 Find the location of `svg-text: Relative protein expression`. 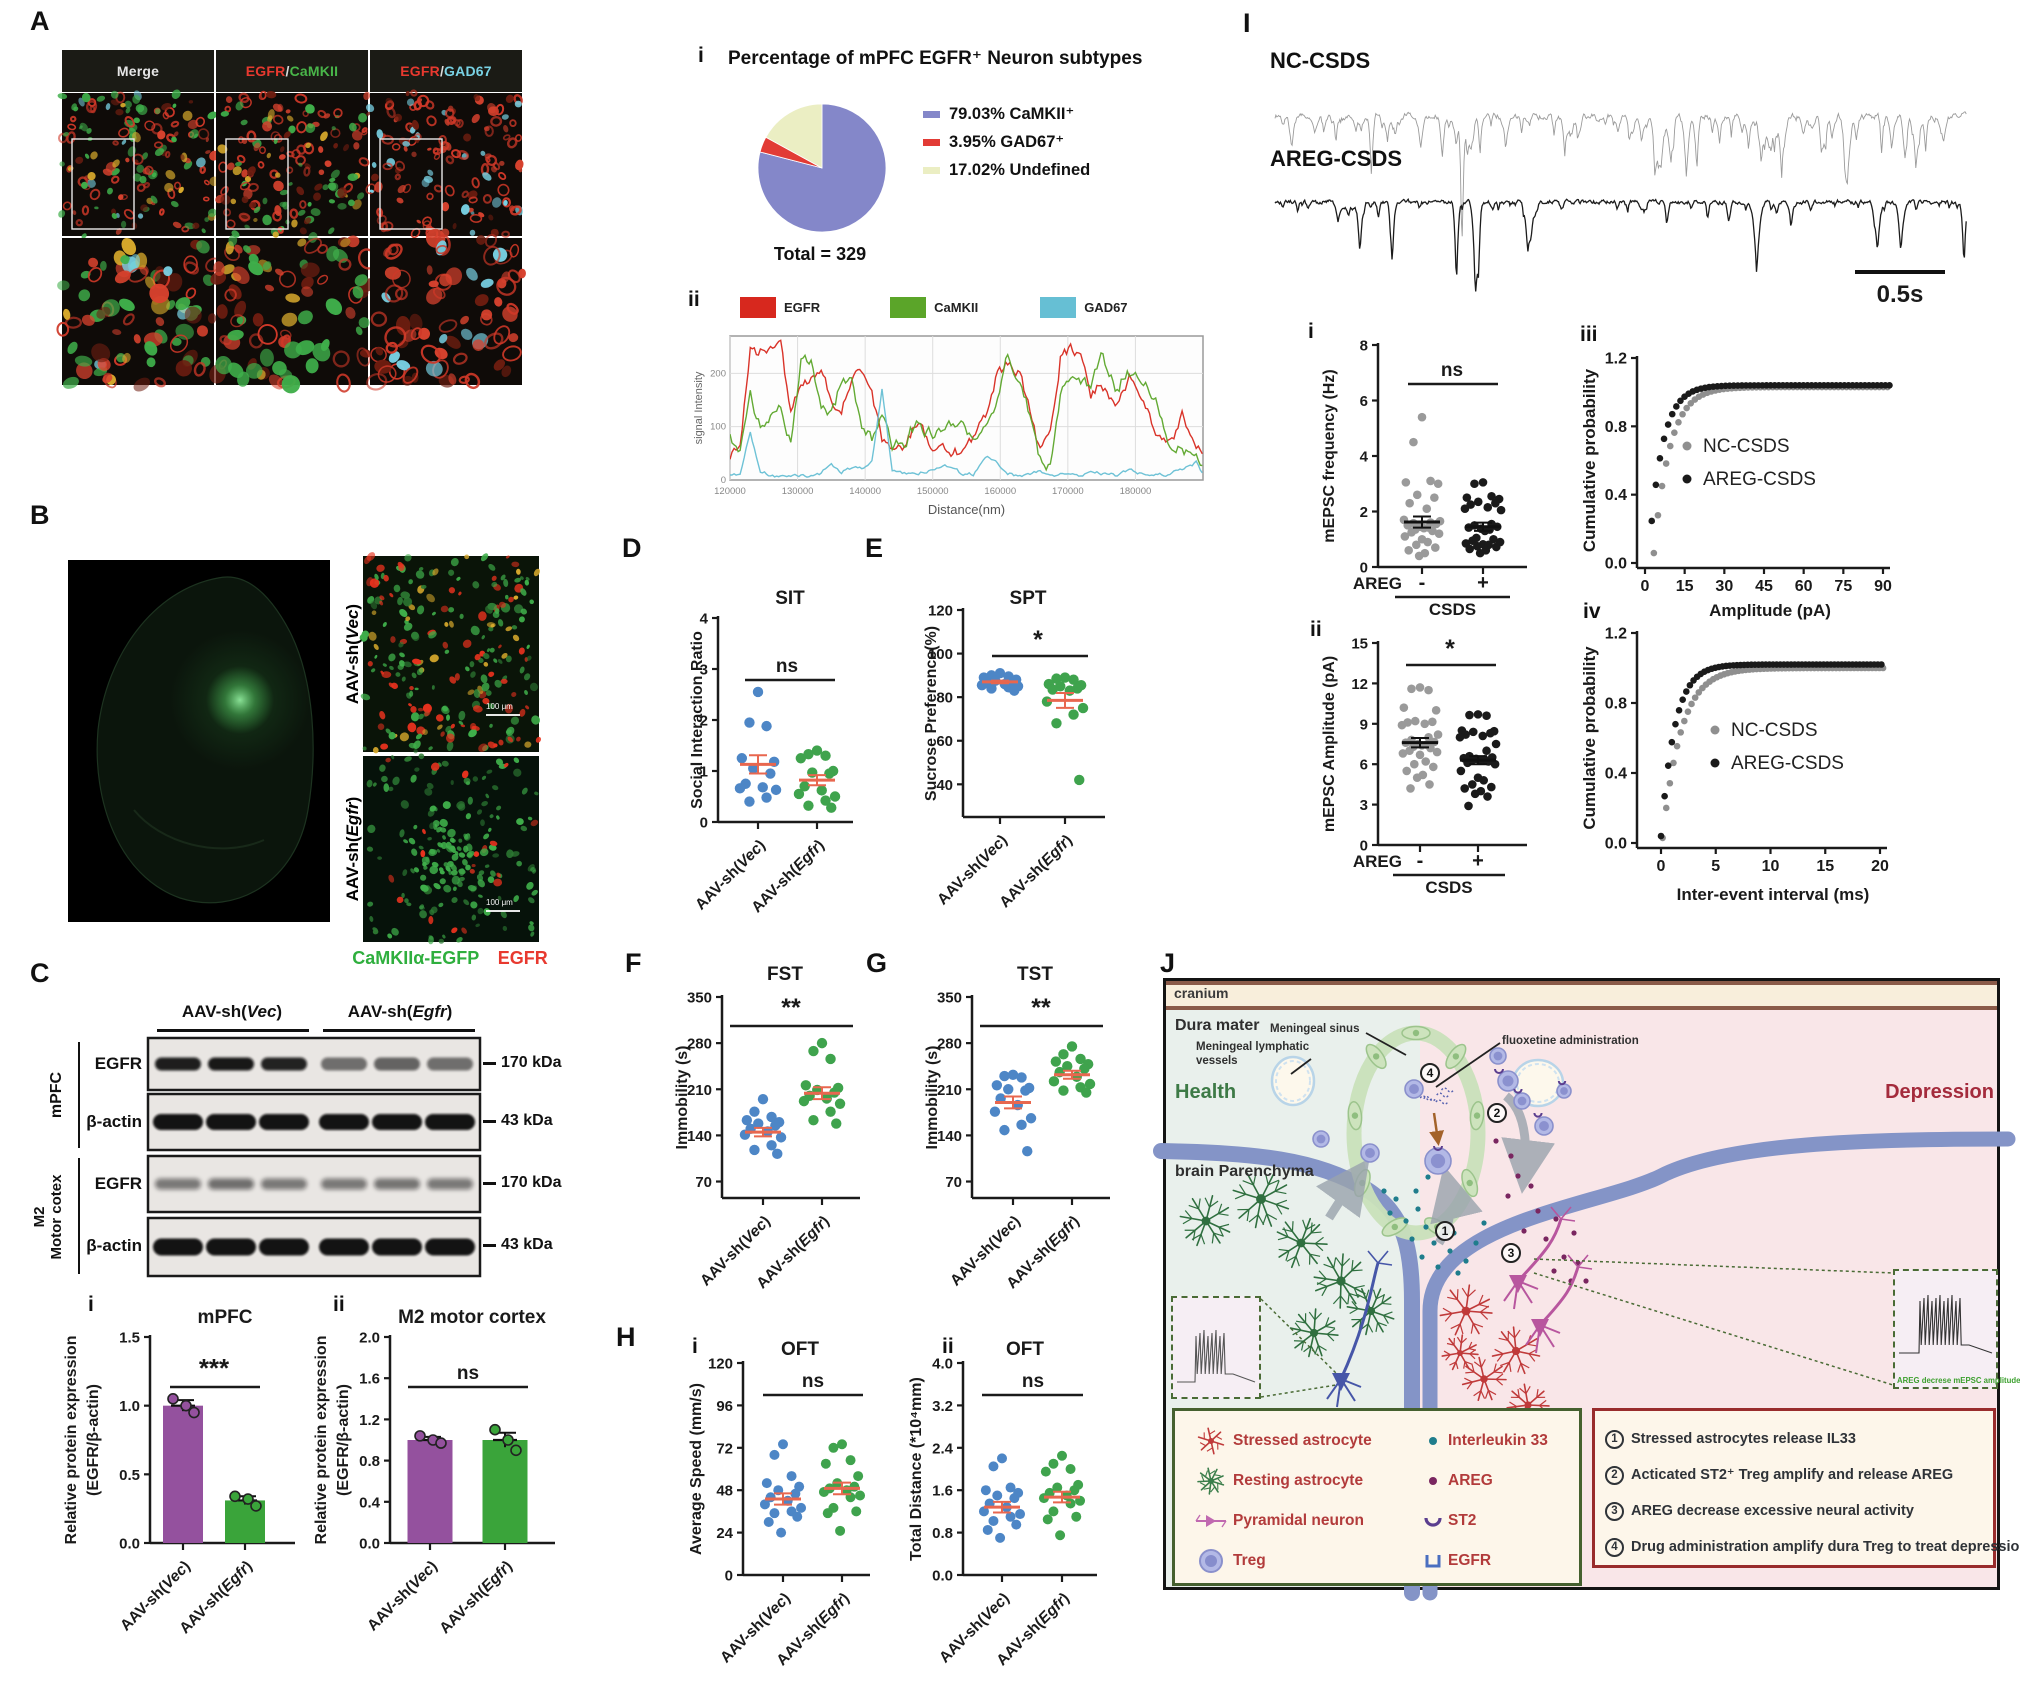

svg-text: Relative protein expression is located at coordinates (71, 1440).